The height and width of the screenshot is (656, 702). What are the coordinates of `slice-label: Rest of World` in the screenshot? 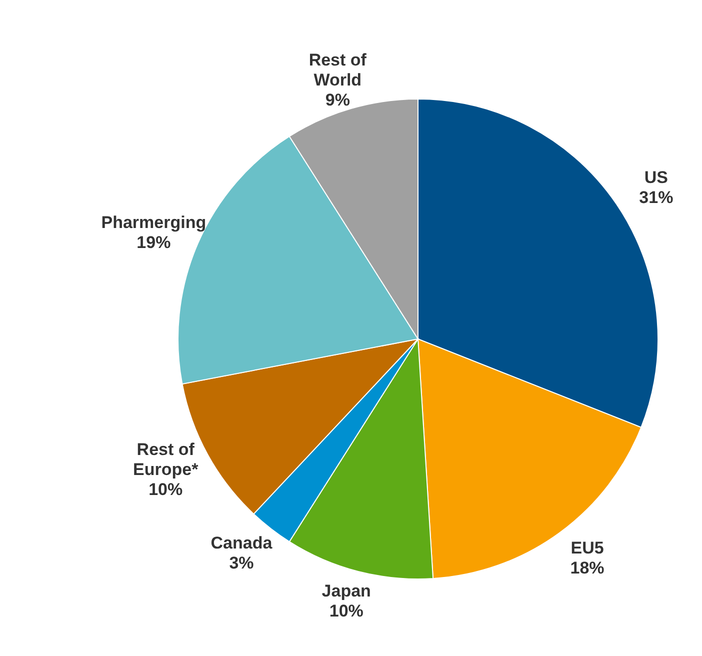 It's located at (337, 70).